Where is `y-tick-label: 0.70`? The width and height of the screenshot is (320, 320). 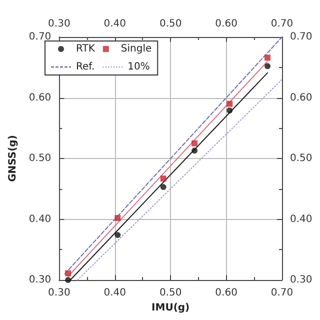
y-tick-label: 0.70 is located at coordinates (40, 37).